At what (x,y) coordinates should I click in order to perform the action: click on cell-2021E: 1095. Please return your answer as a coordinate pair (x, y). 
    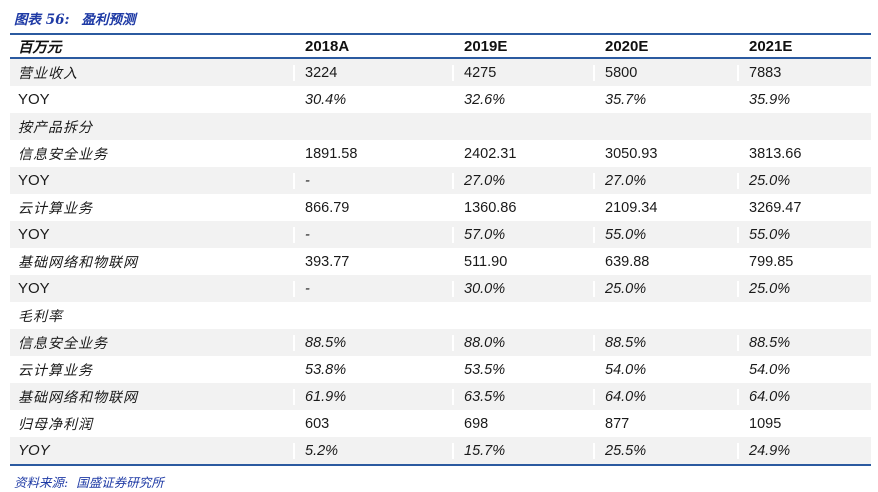
    Looking at the image, I should click on (804, 423).